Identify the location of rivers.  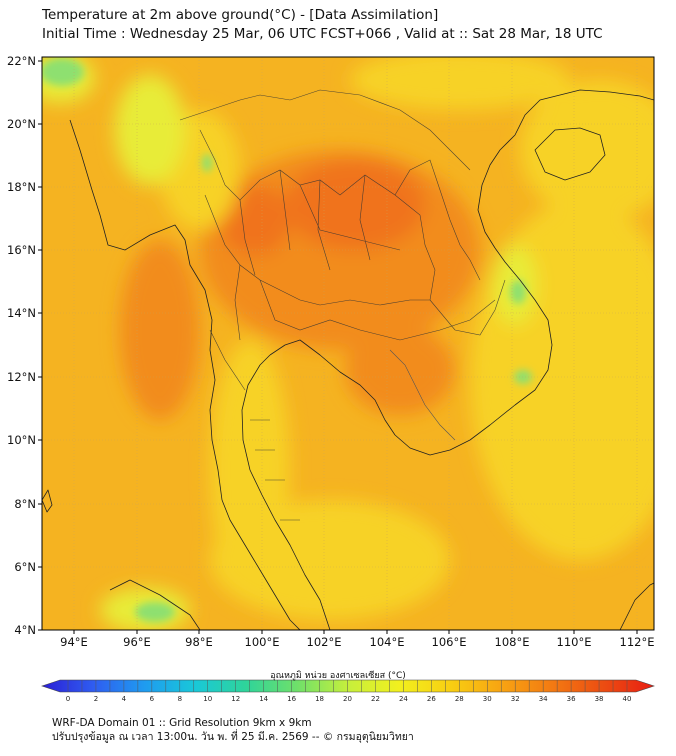
(422, 395).